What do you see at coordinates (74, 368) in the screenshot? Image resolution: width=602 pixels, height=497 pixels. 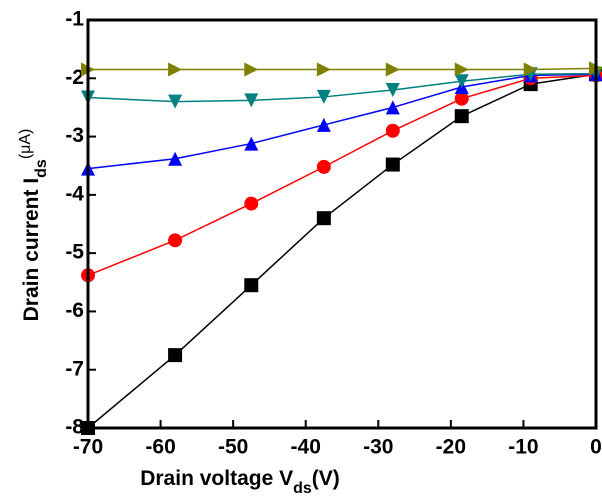 I see `y-tick-label: -7` at bounding box center [74, 368].